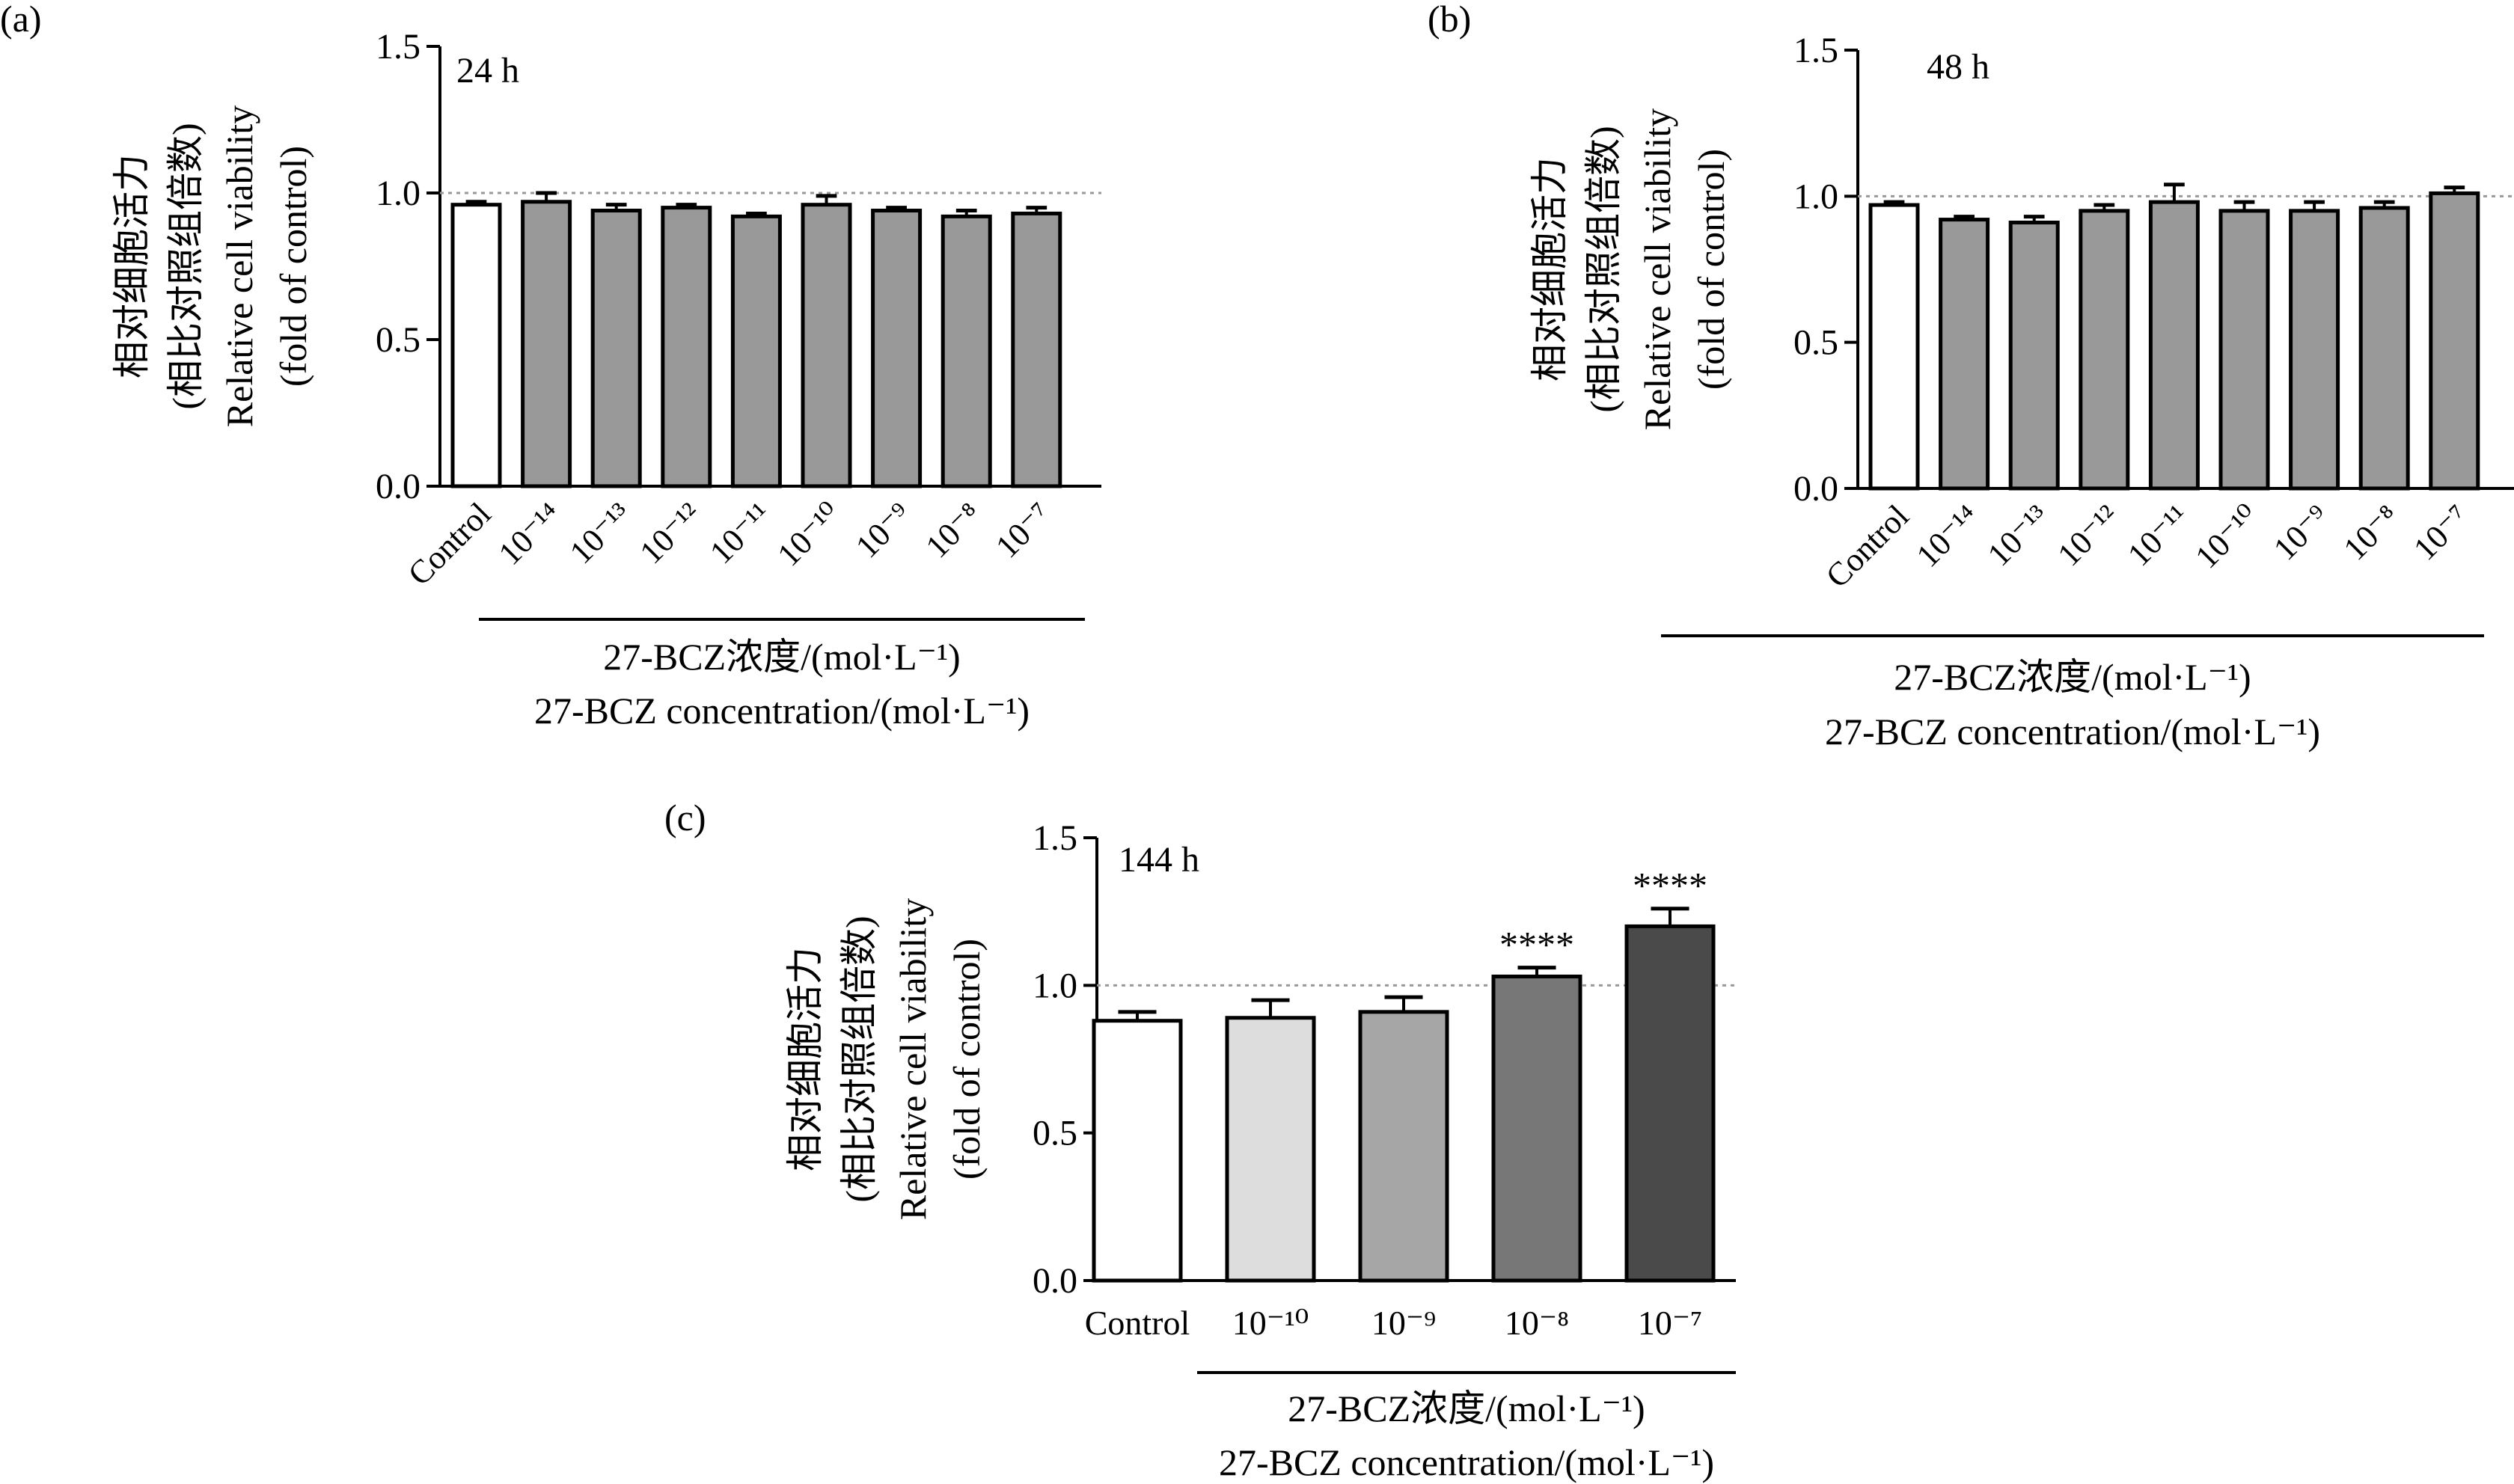 Image resolution: width=2514 pixels, height=1484 pixels. What do you see at coordinates (1449, 20) in the screenshot?
I see `panel-label: (b)` at bounding box center [1449, 20].